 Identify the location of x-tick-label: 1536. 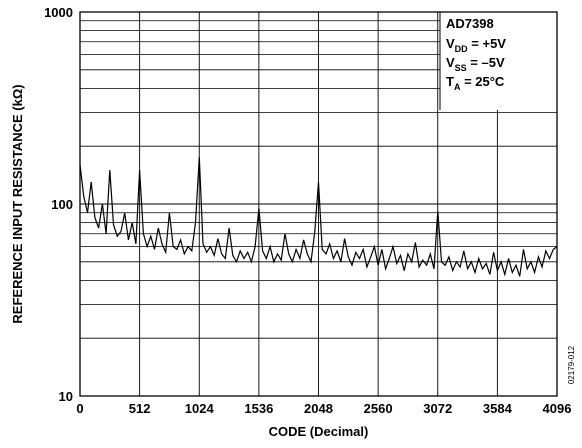
(258, 408).